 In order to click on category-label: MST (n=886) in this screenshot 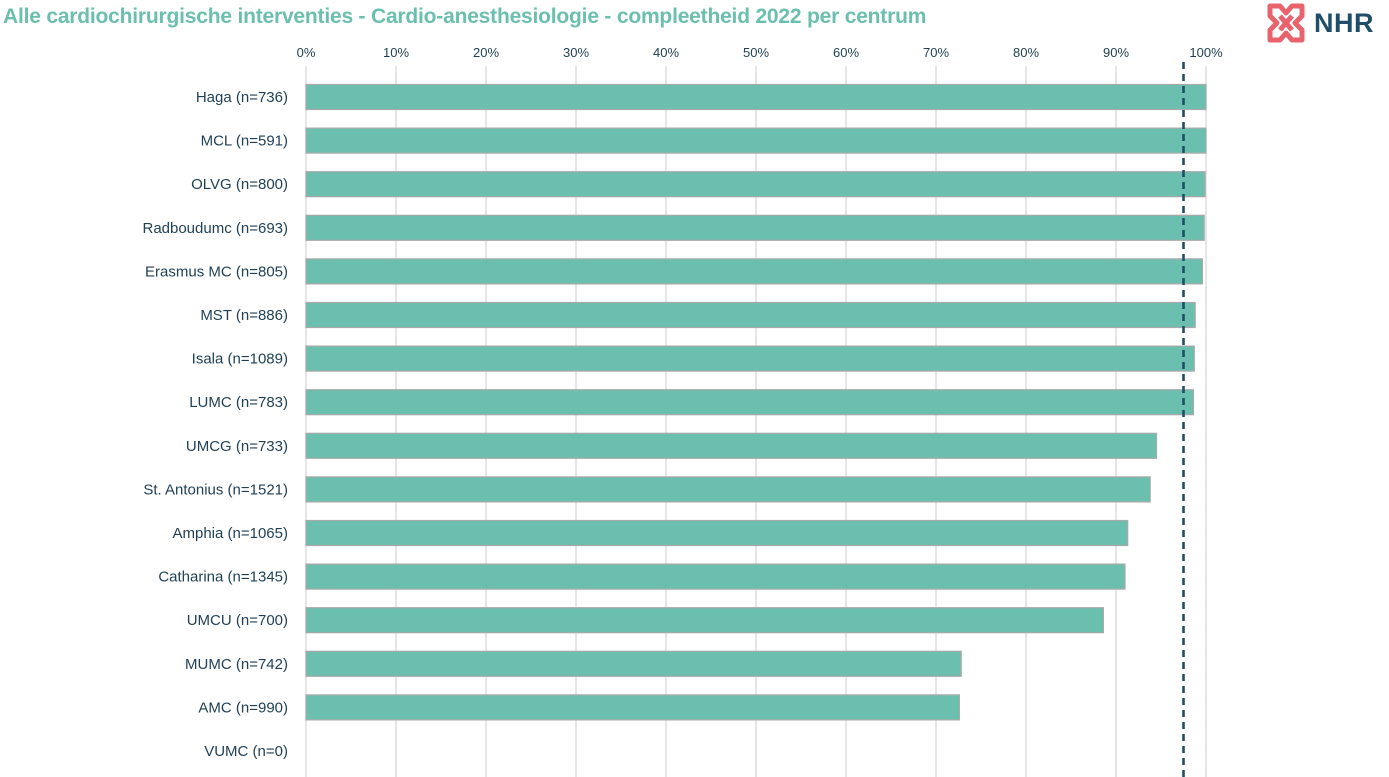, I will do `click(244, 315)`.